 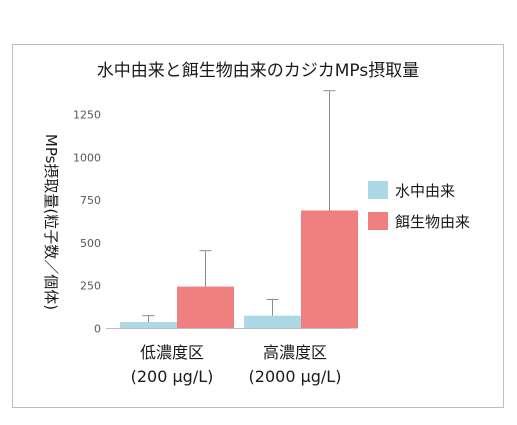 I want to click on y-axis-label: MPs摂取量(粒子数／個体), so click(x=51, y=222).